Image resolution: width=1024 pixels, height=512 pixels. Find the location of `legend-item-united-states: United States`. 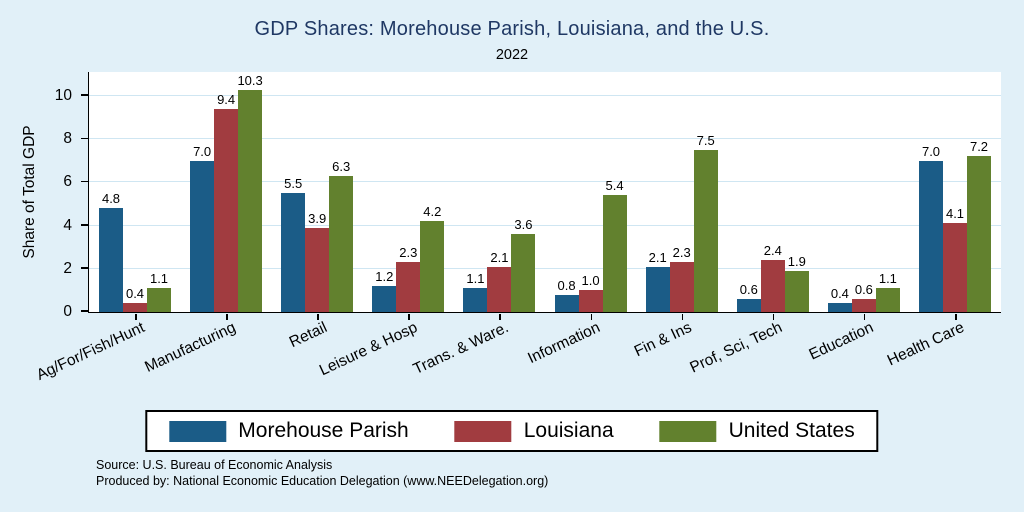

legend-item-united-states: United States is located at coordinates (757, 431).